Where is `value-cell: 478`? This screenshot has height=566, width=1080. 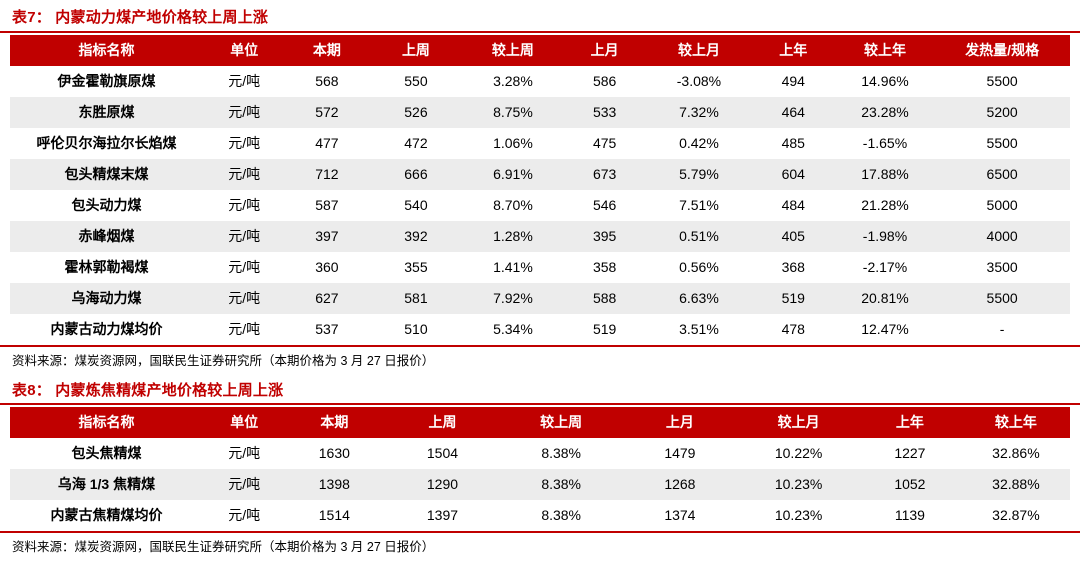
value-cell: 478 is located at coordinates (793, 328).